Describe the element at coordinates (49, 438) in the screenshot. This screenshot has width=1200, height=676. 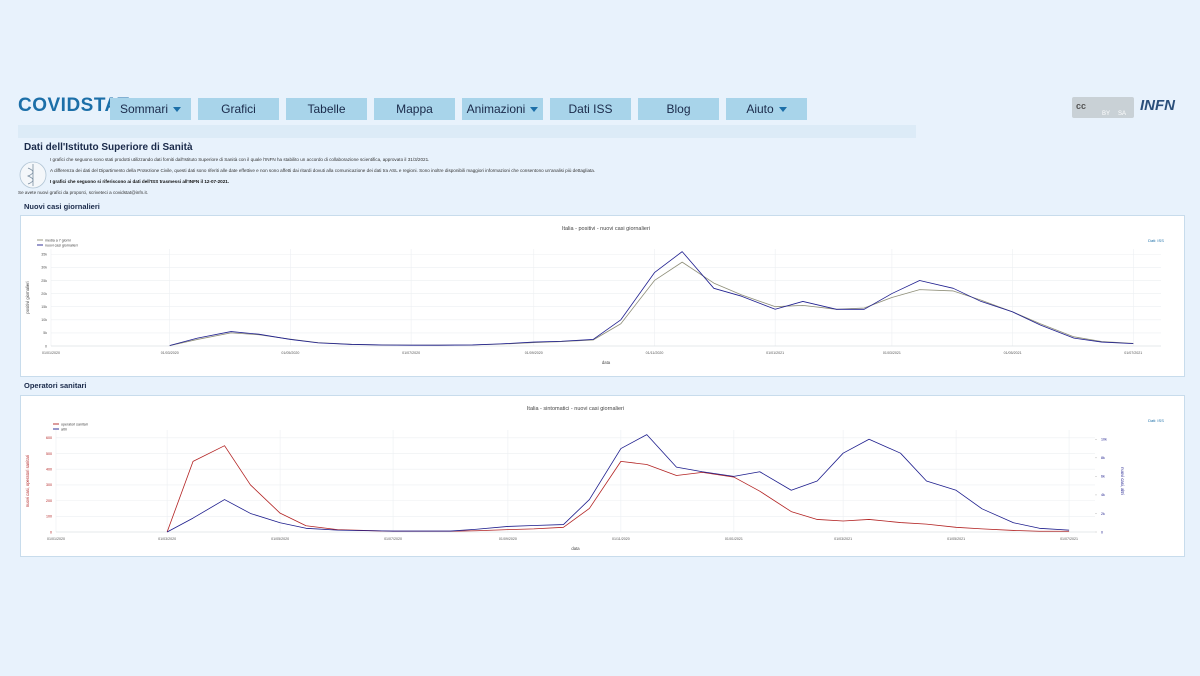
I see `y-tick-label: 600` at that location.